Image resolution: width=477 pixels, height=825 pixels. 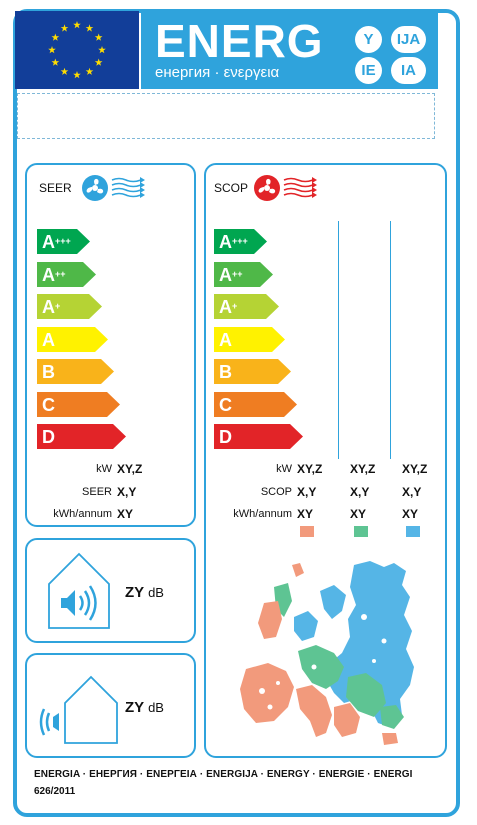 I want to click on energy-banner: ENERG енергия · ενεργεια Y IJA IE IA, so click(x=289, y=50).